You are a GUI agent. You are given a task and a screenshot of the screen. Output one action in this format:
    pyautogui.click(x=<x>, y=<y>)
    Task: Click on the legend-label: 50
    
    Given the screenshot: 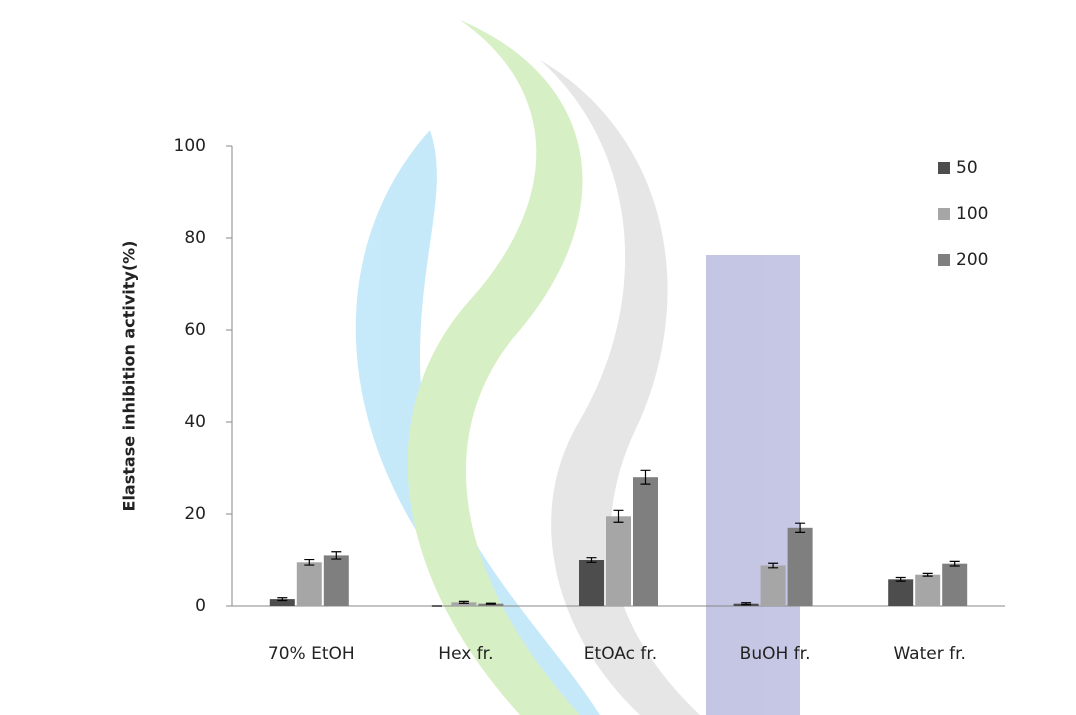 What is the action you would take?
    pyautogui.click(x=967, y=168)
    